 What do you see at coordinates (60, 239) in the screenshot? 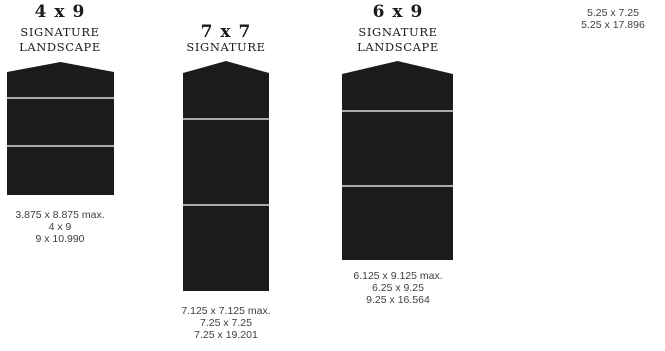
I see `spec-open-size: 9 x 10.990` at bounding box center [60, 239].